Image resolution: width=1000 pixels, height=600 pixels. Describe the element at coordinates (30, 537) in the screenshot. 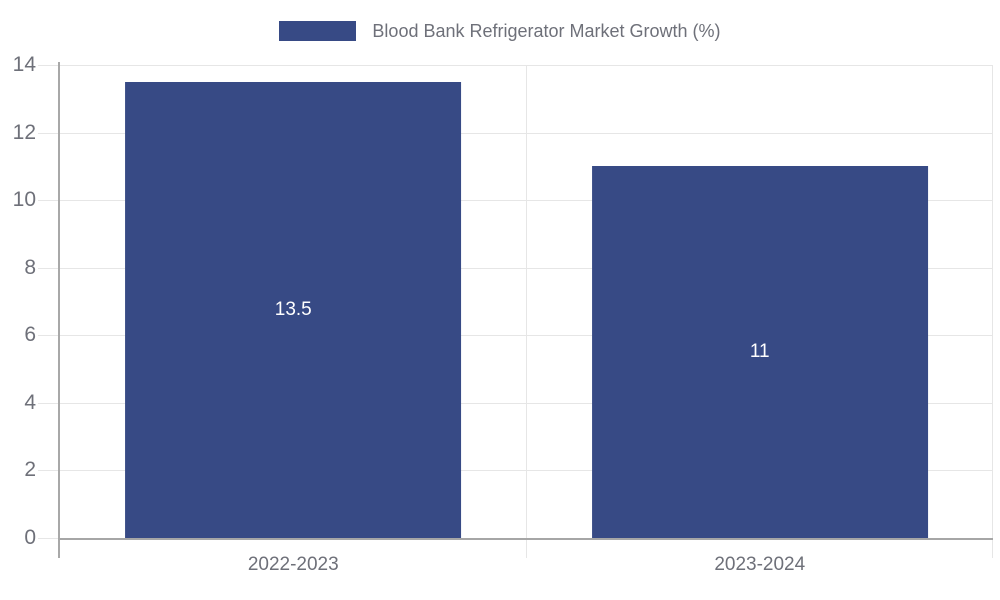

I see `y-tick-label: 0` at that location.